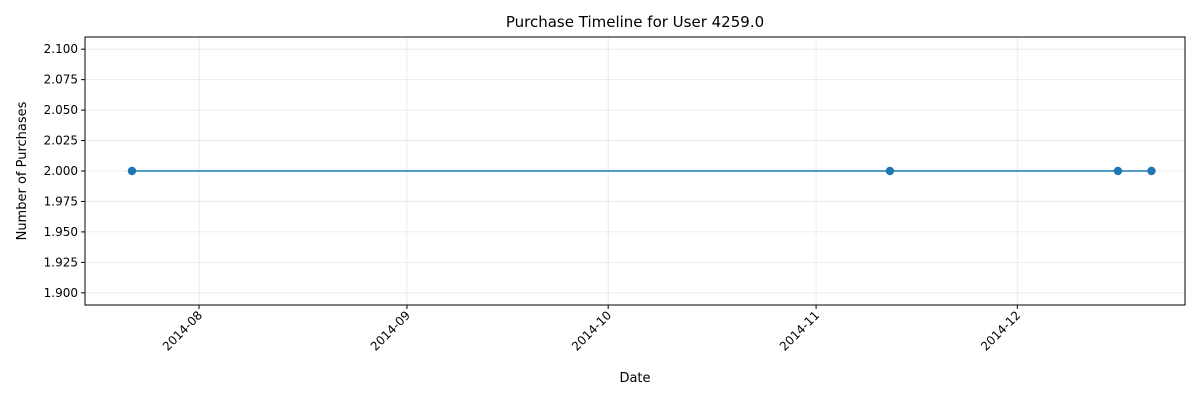 Image resolution: width=1200 pixels, height=400 pixels. I want to click on x-axis-ticks: 2014-08 2014-09 2014-10 2014-11 2014-12, so click(591, 329).